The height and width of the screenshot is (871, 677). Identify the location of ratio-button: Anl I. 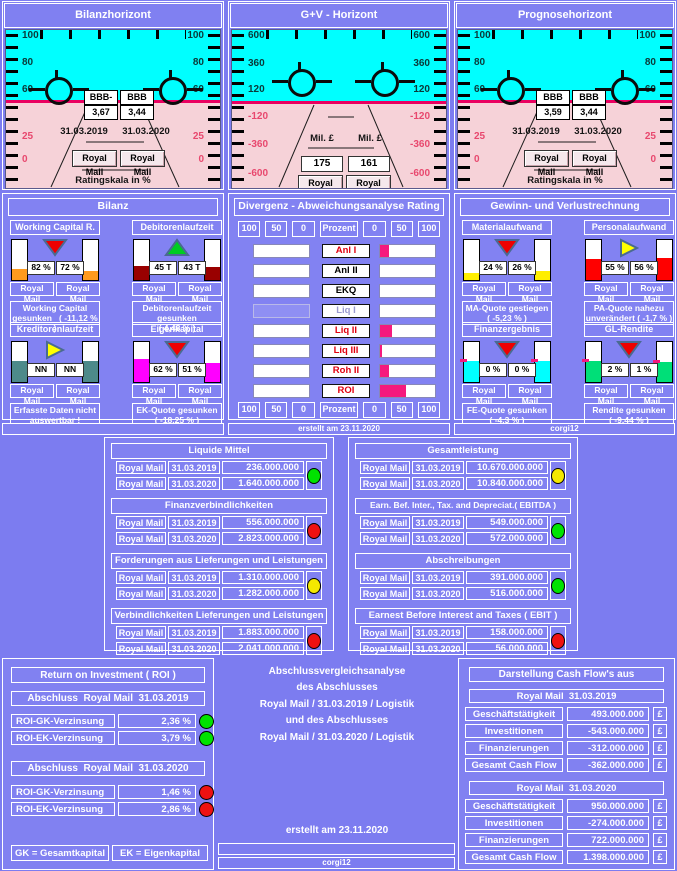
(346, 251).